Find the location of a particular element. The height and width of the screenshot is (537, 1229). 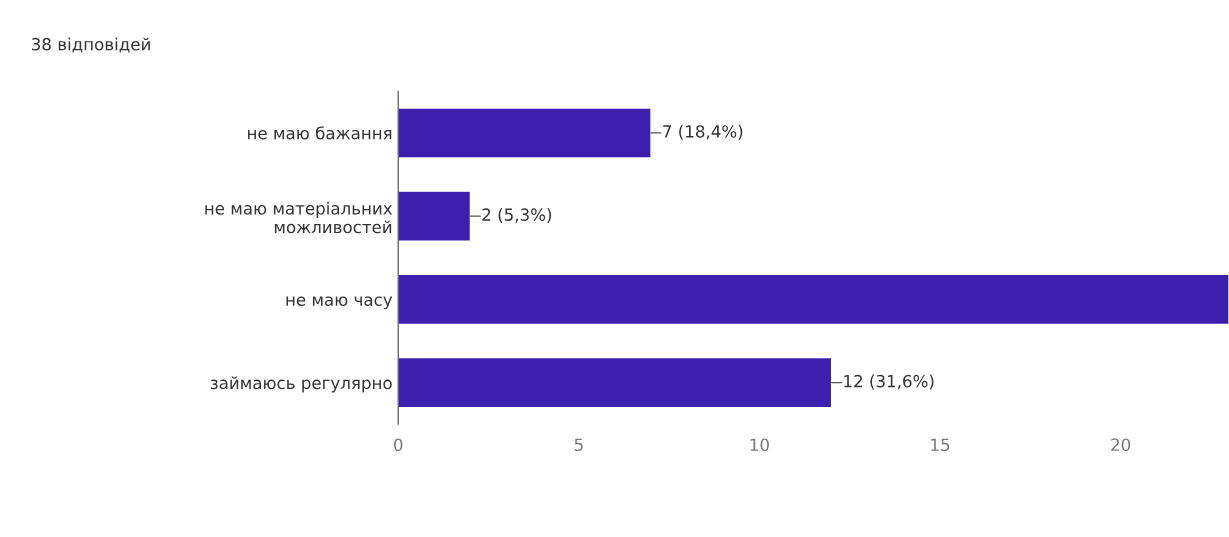

y-tick-label: не маю часу is located at coordinates (339, 303).